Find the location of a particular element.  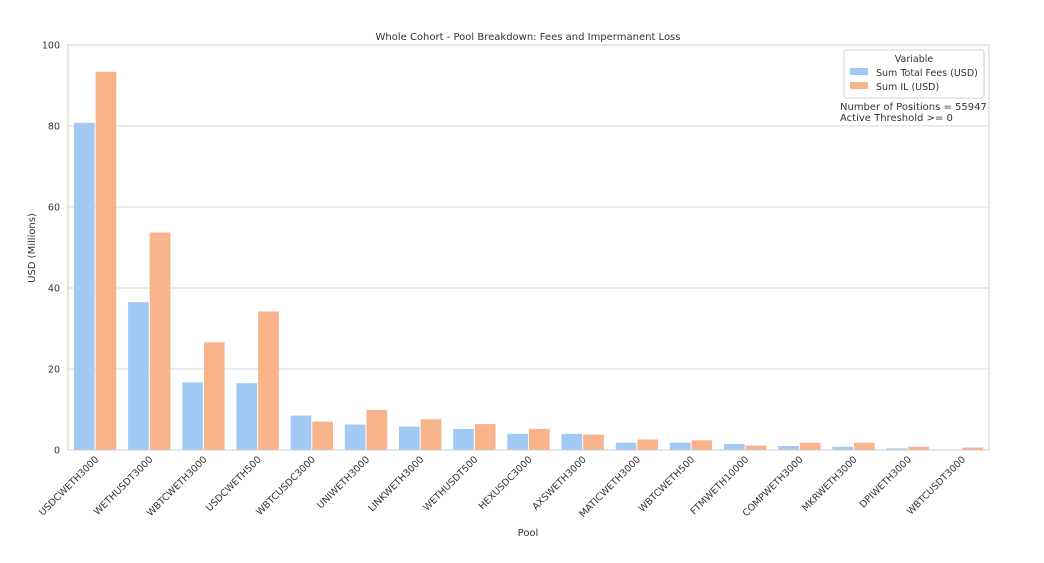

x-tick-label: DPIWETH3000 is located at coordinates (886, 482).